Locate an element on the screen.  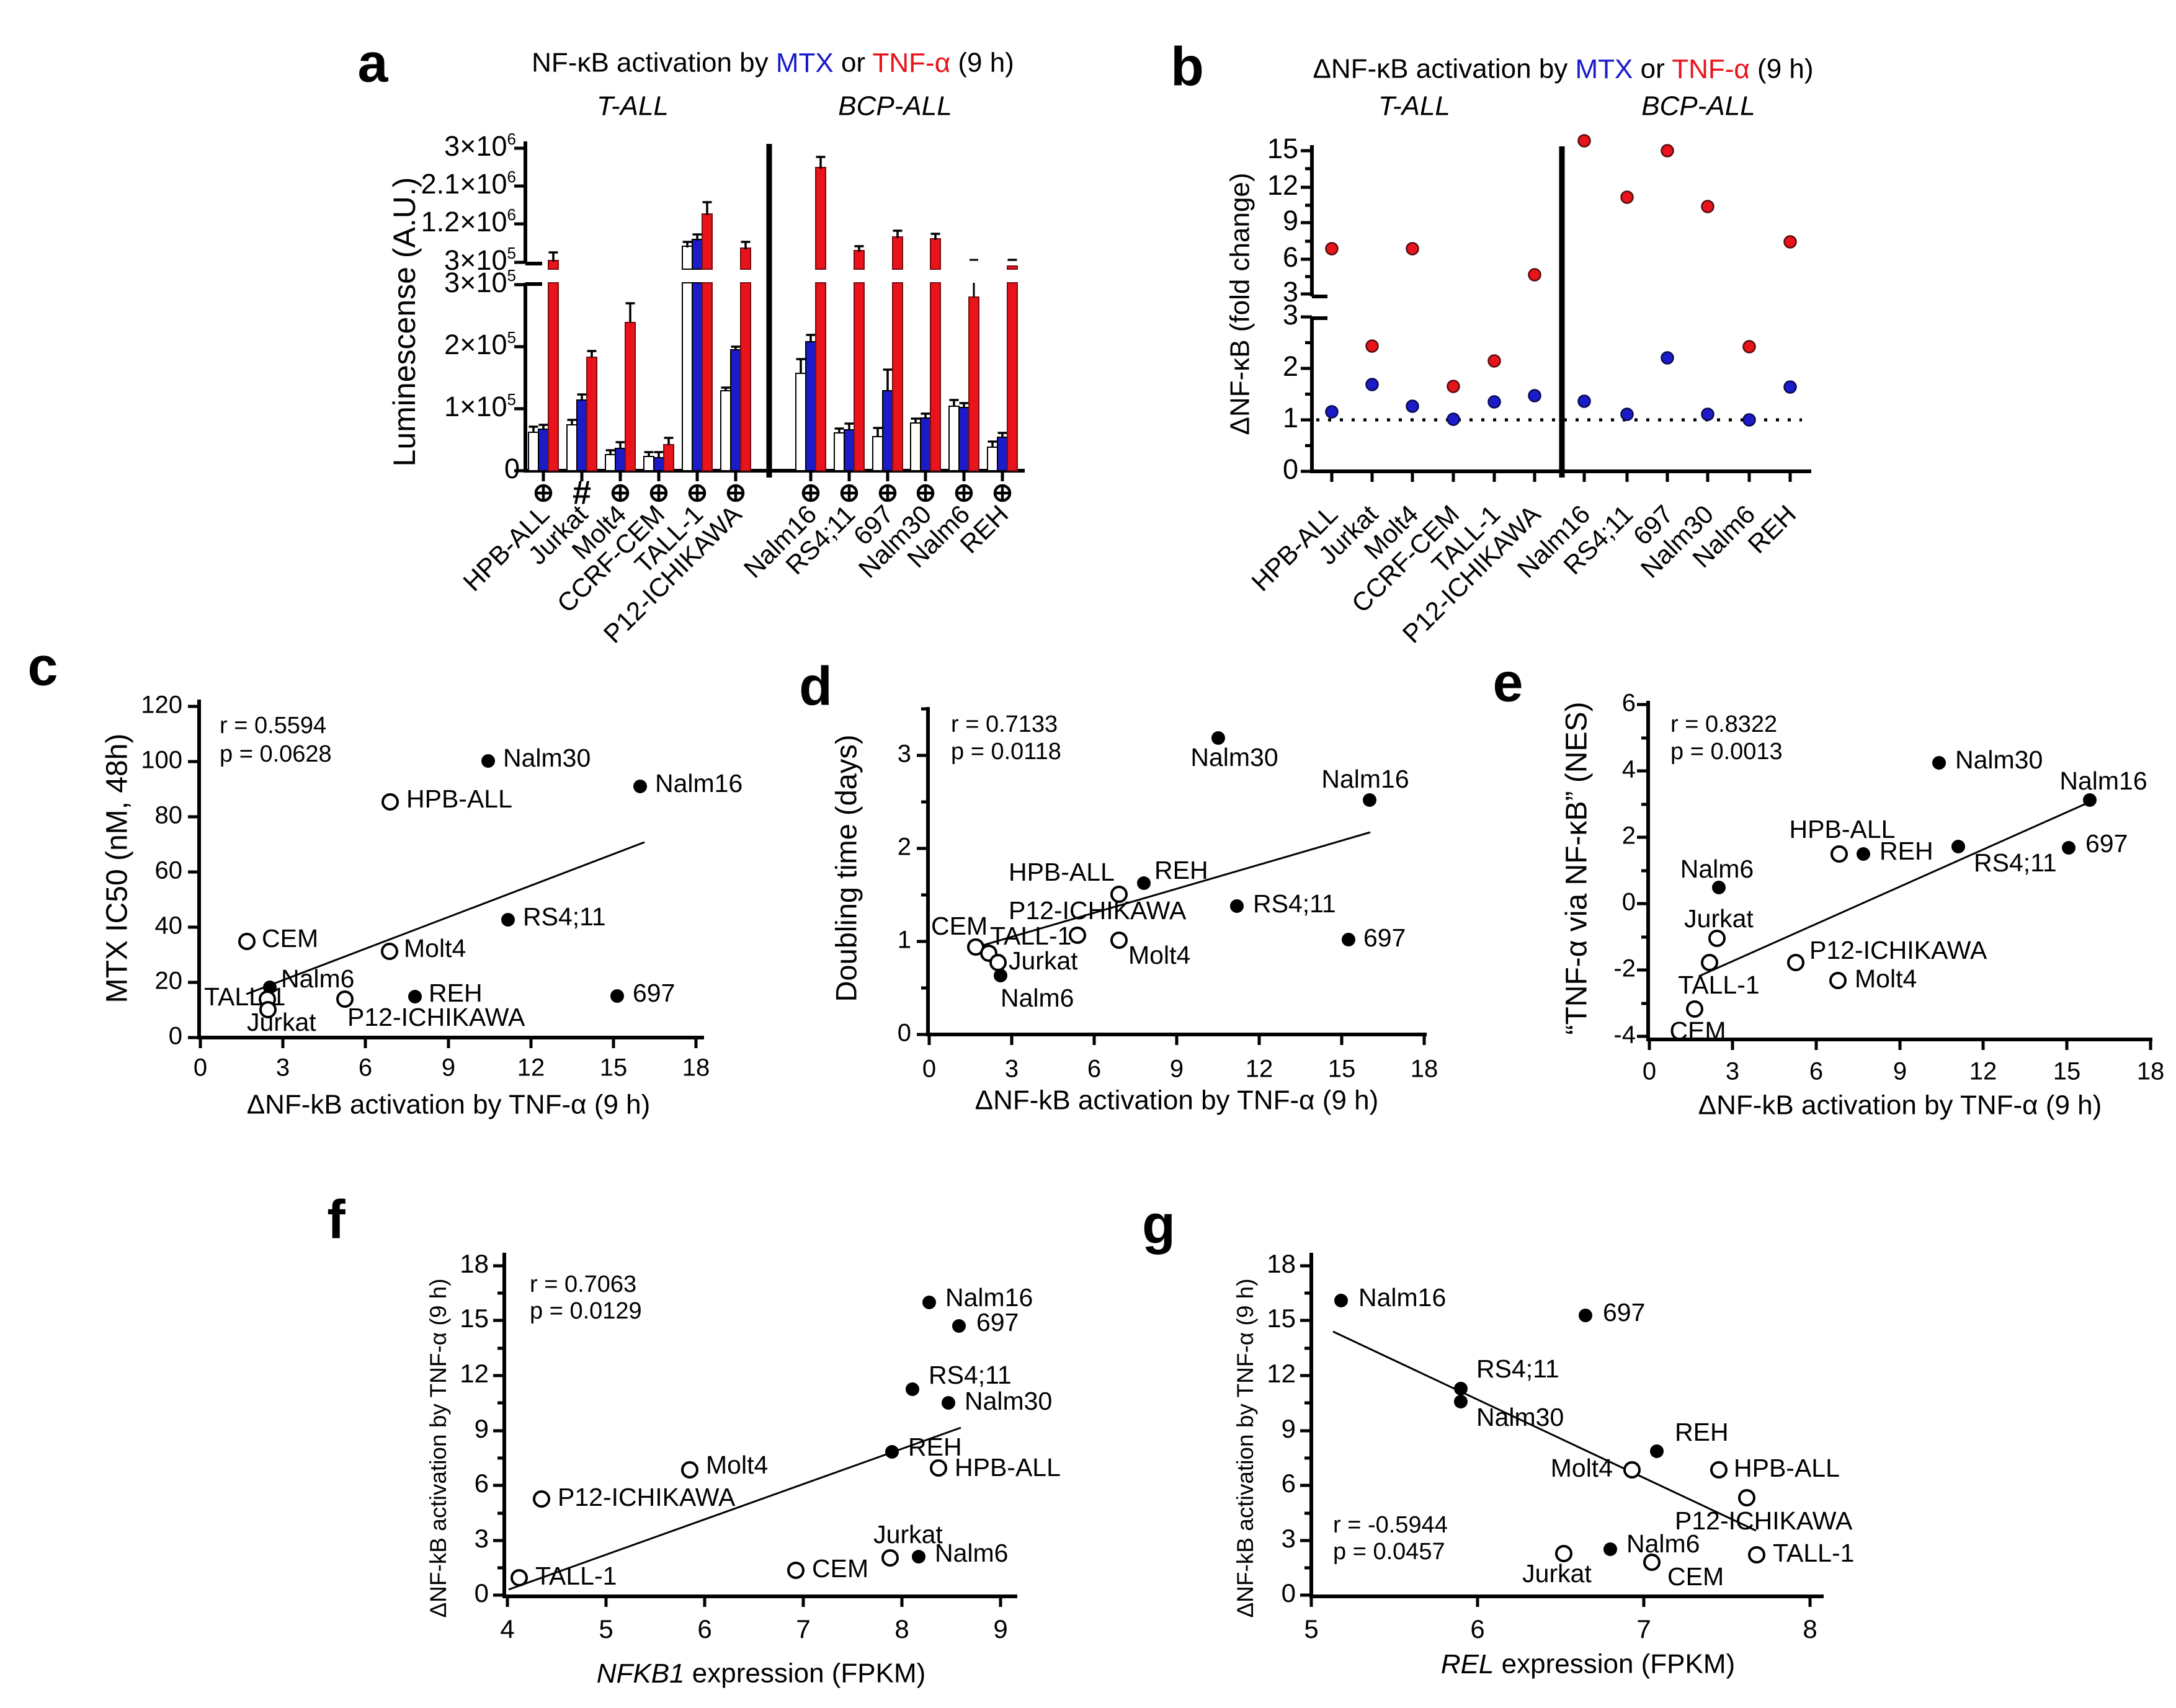
svg-text: MTX IC50 (nM, 48h) is located at coordinates (117, 868).